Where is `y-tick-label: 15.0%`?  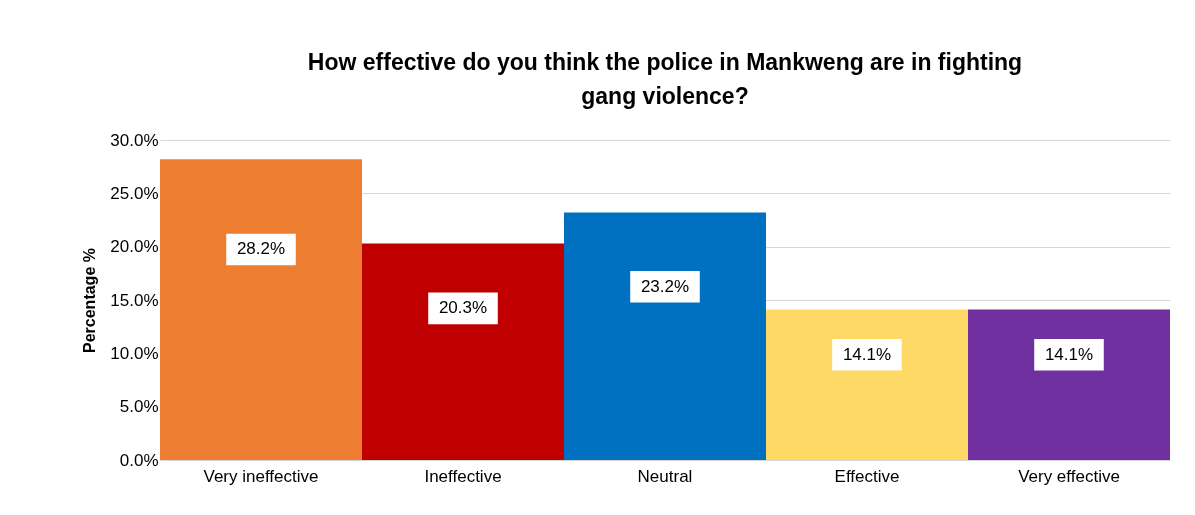 y-tick-label: 15.0% is located at coordinates (134, 300).